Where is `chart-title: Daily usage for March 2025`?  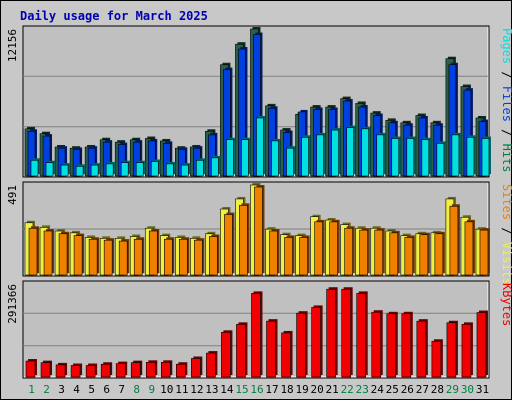 chart-title: Daily usage for March 2025 is located at coordinates (114, 16).